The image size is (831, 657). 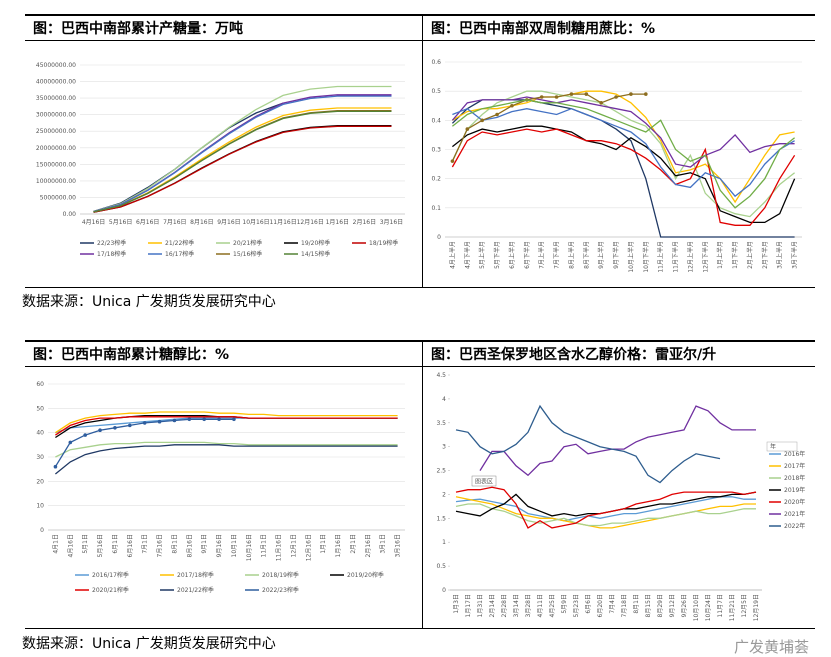 What do you see at coordinates (195, 590) in the screenshot?
I see `legend-label: 2021/22榨季` at bounding box center [195, 590].